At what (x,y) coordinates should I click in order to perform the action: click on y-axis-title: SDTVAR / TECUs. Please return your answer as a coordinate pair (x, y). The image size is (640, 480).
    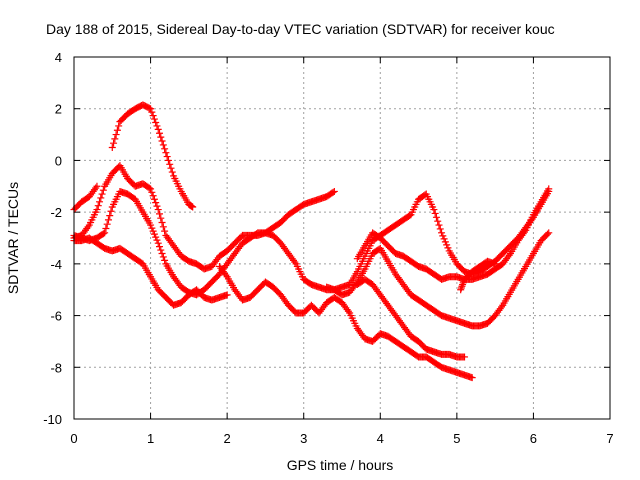
    Looking at the image, I should click on (13, 238).